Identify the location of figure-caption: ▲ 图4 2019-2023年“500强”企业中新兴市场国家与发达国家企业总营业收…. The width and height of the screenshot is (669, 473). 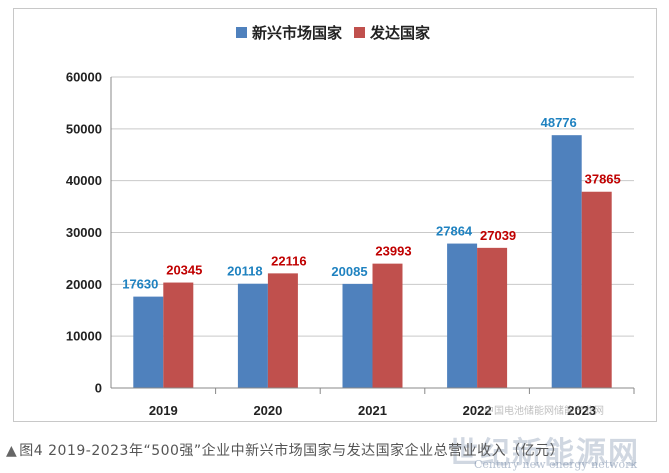
(285, 450).